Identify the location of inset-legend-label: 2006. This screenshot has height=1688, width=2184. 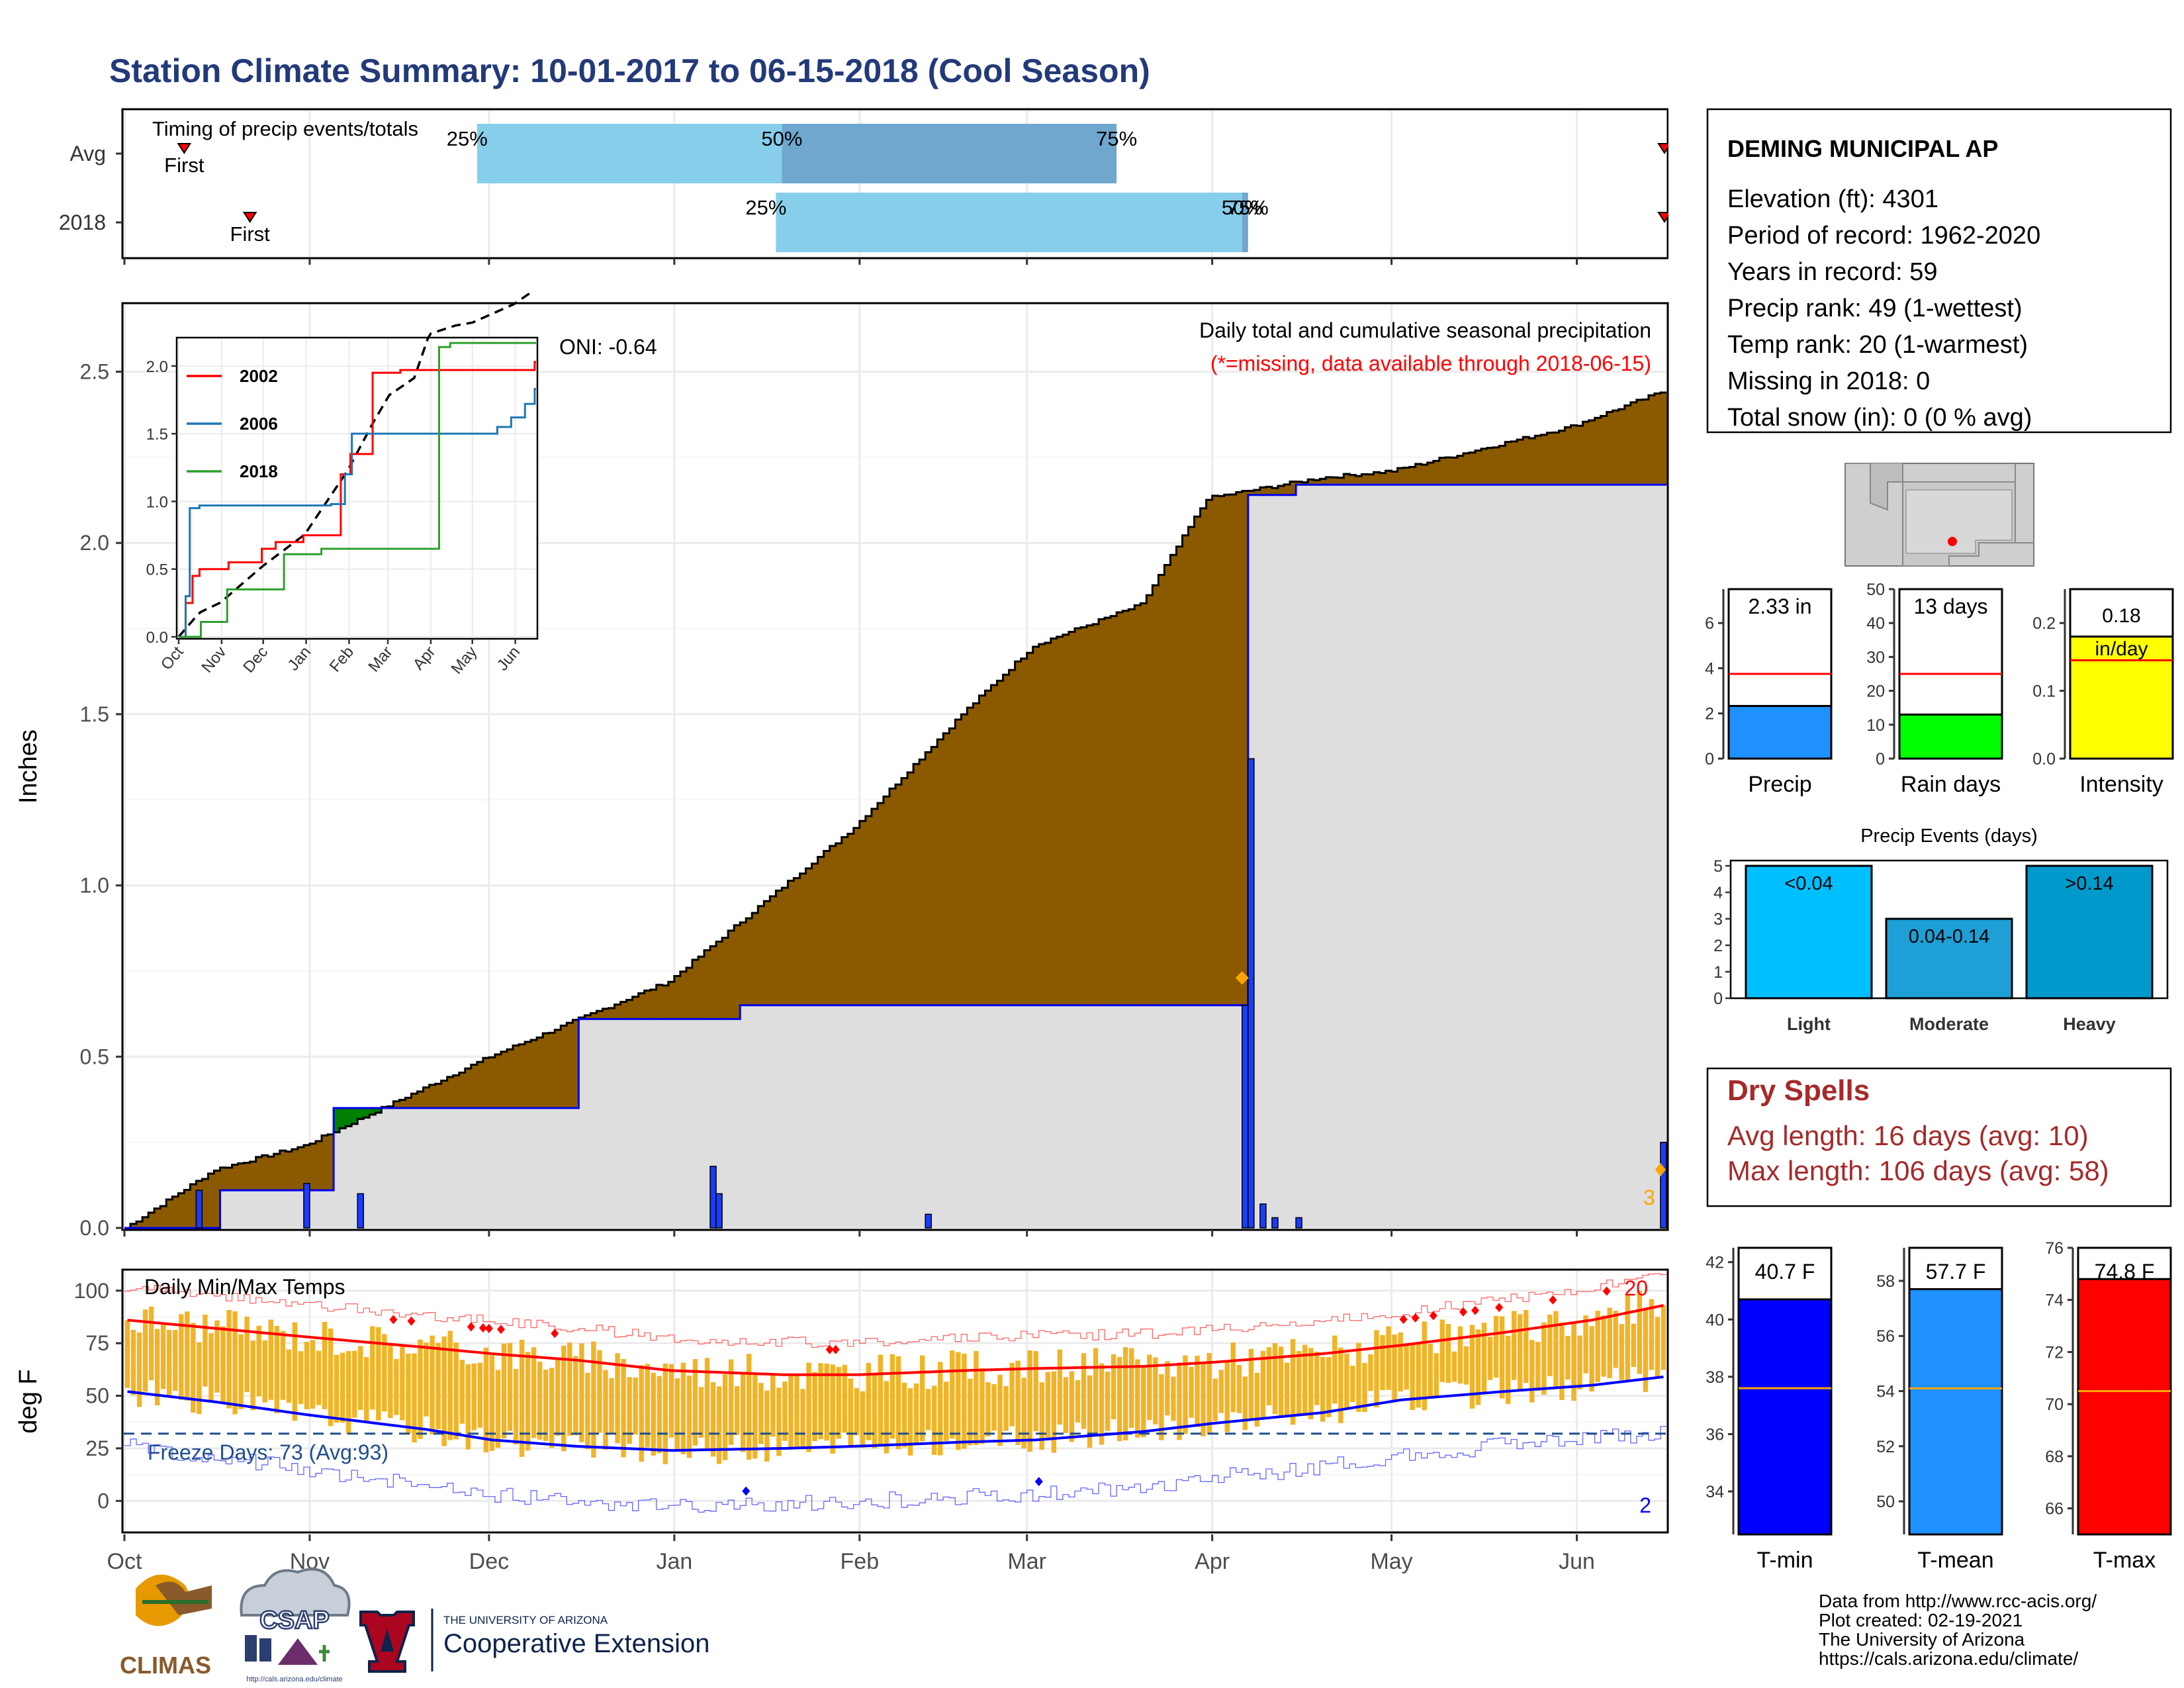
(259, 424).